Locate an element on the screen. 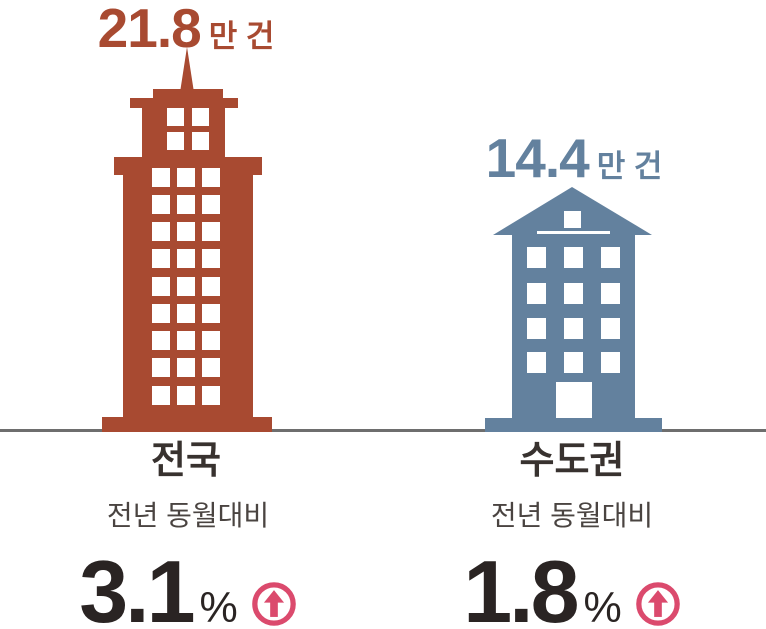 This screenshot has width=766, height=629. comparison-label-nationwide: 전년 동월대비 is located at coordinates (188, 515).